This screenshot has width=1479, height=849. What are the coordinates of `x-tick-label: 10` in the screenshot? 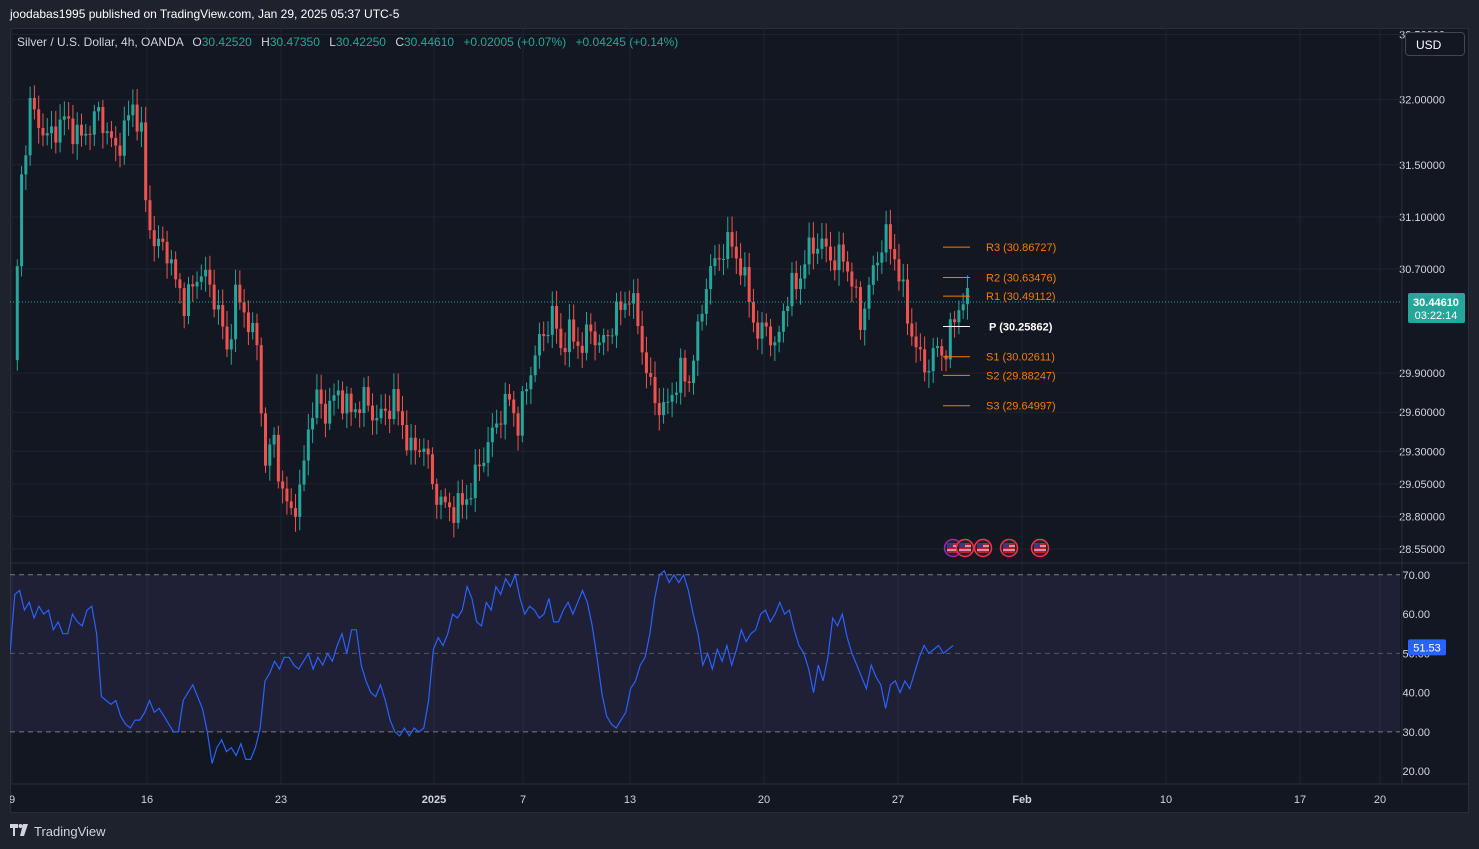 It's located at (1166, 800).